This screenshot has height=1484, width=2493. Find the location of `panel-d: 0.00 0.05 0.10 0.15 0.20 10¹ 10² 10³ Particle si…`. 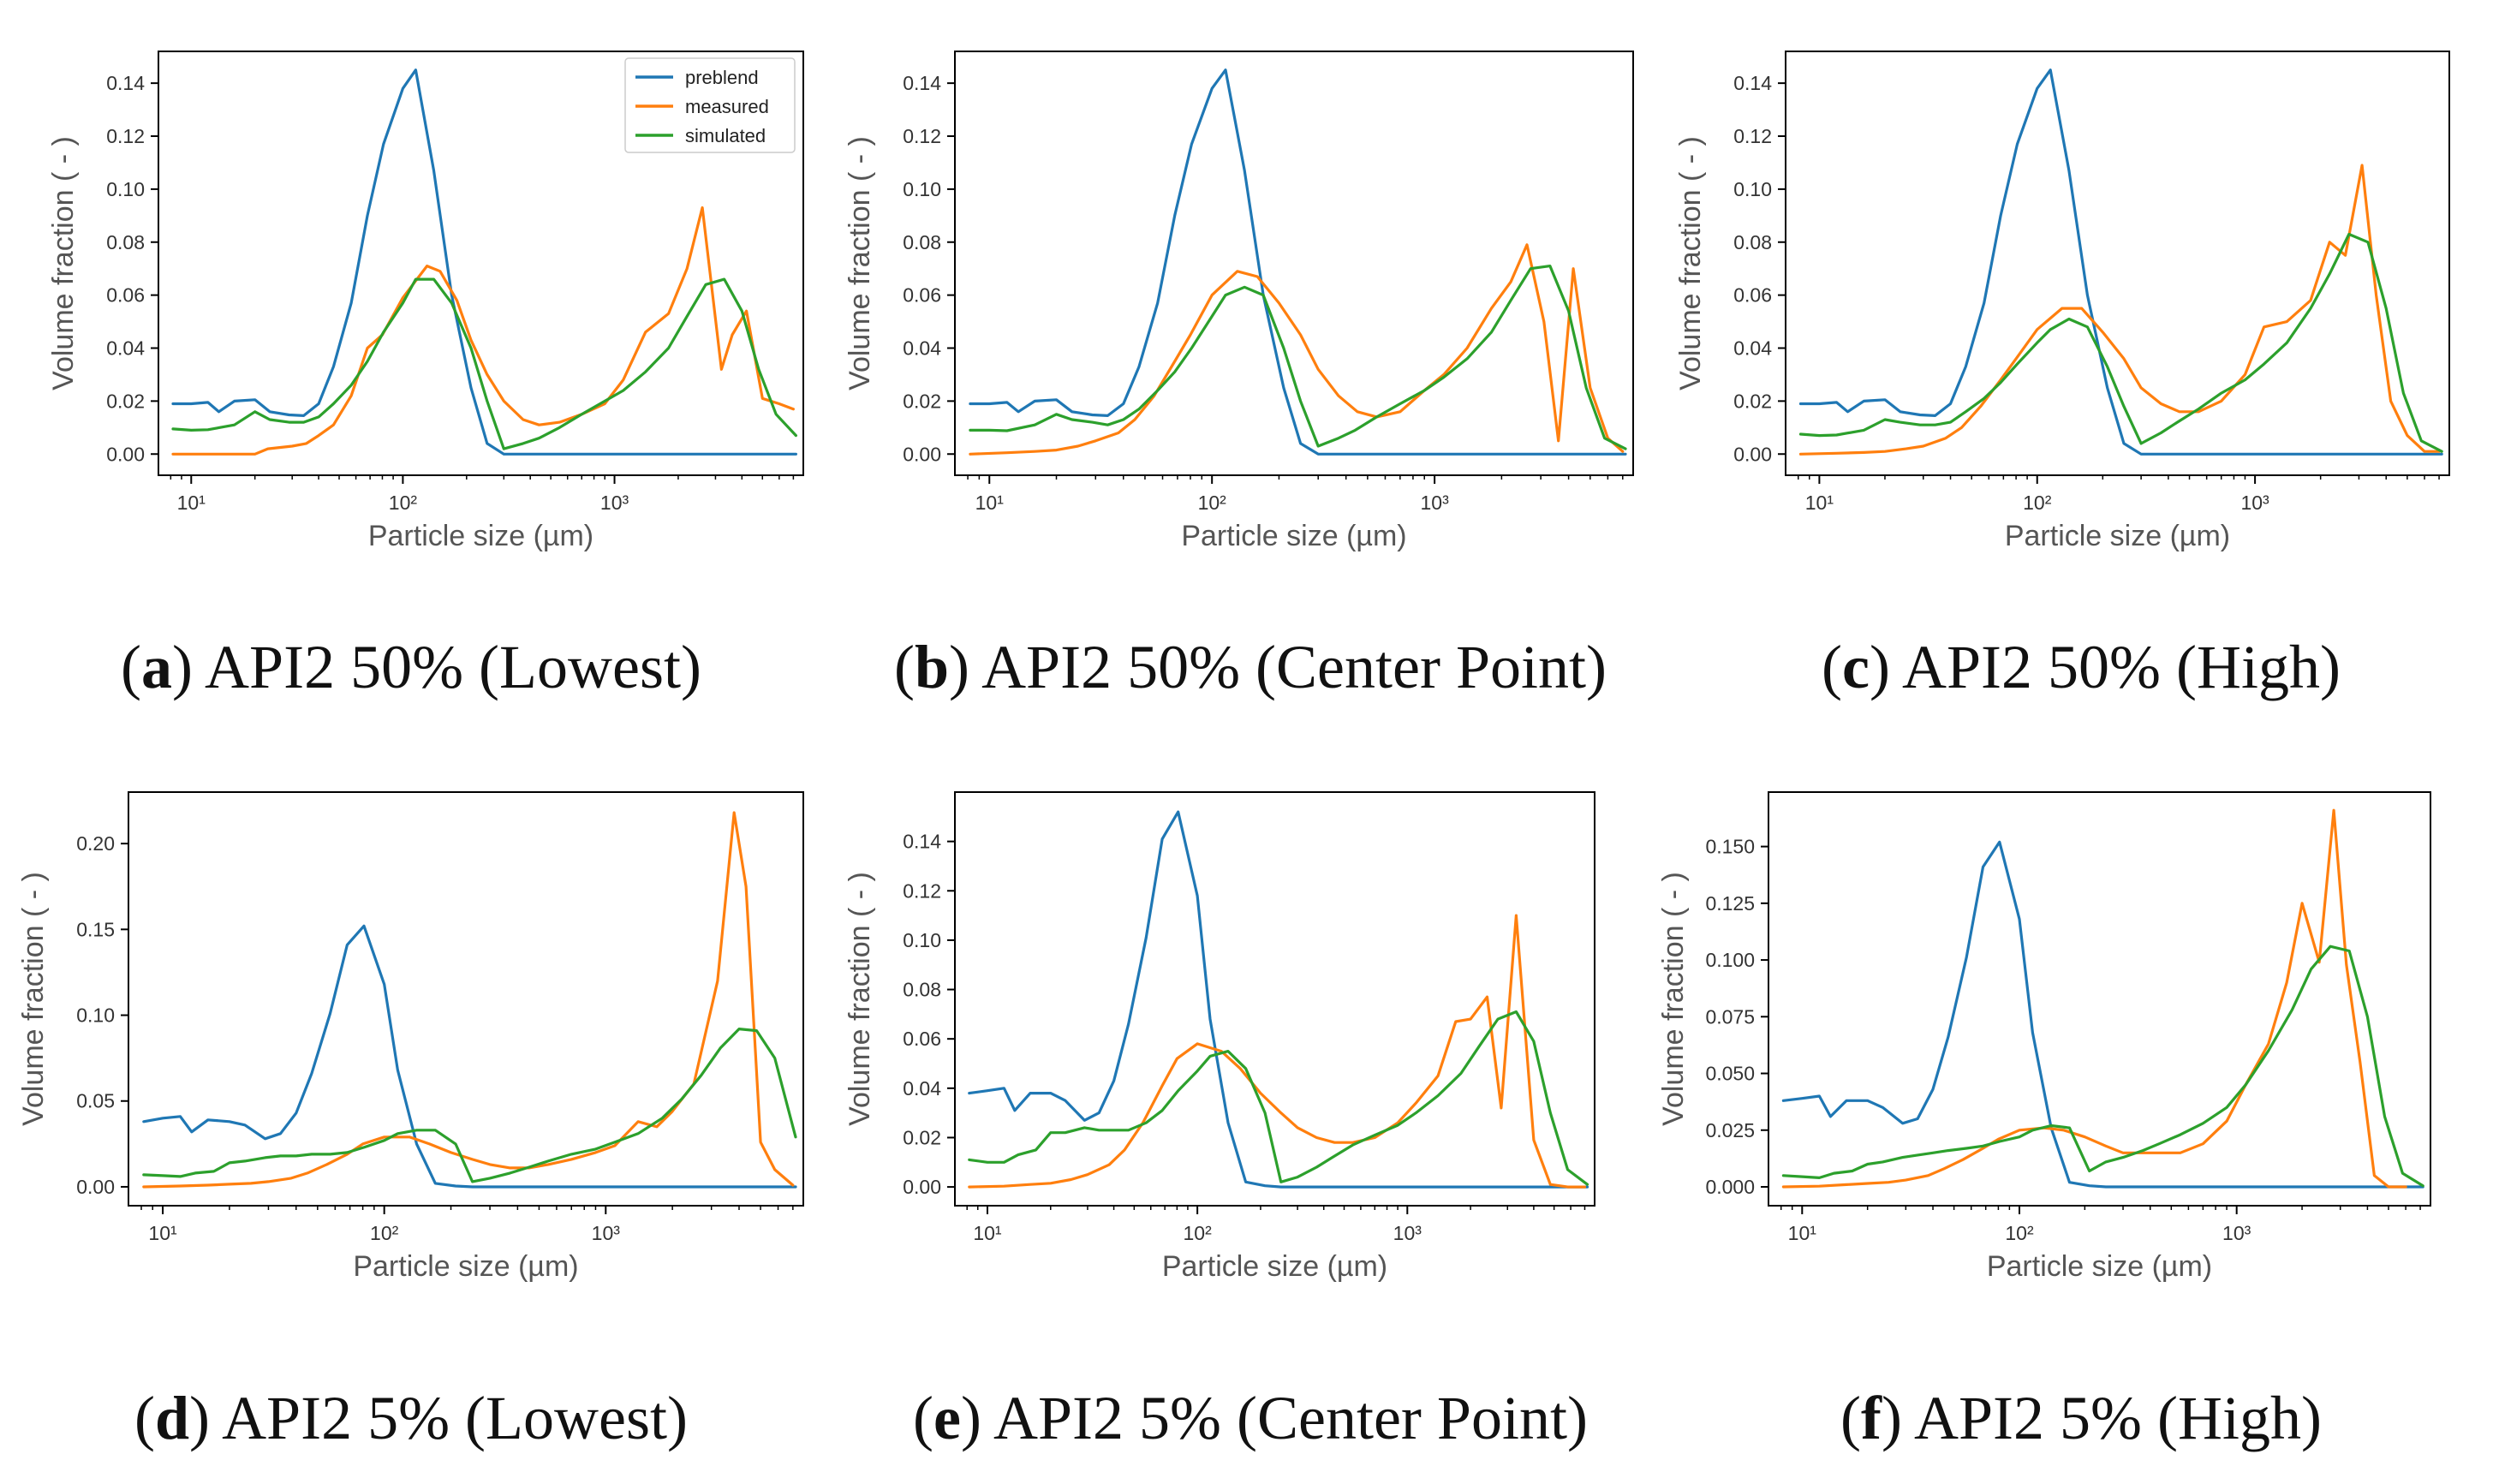

panel-d: 0.00 0.05 0.10 0.15 0.20 10¹ 10² 10³ Particle si… is located at coordinates (410, 1037).